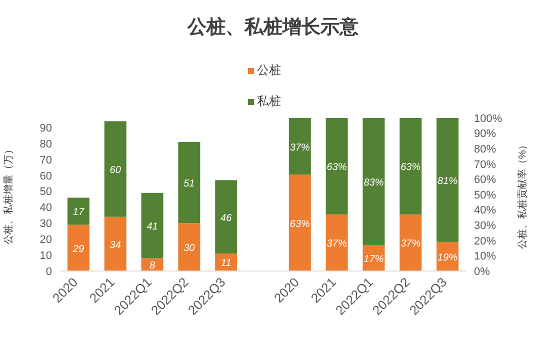 The width and height of the screenshot is (546, 338). I want to click on y2-tick-label: 70%, so click(485, 164).